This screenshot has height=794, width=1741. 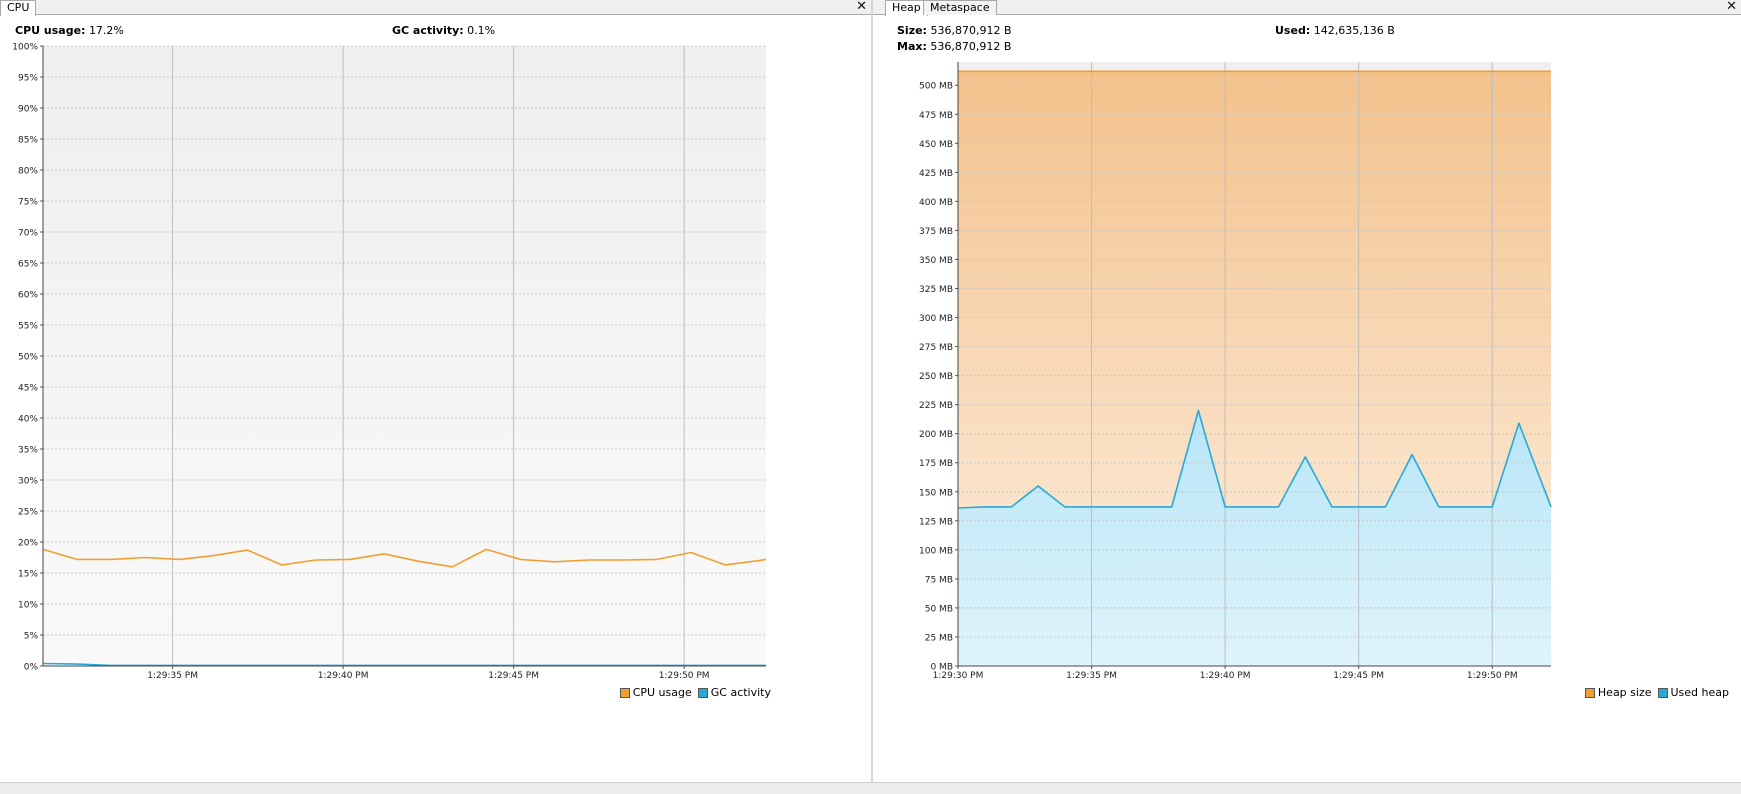 I want to click on heap-size-value: 536,870,912 B, so click(x=971, y=30).